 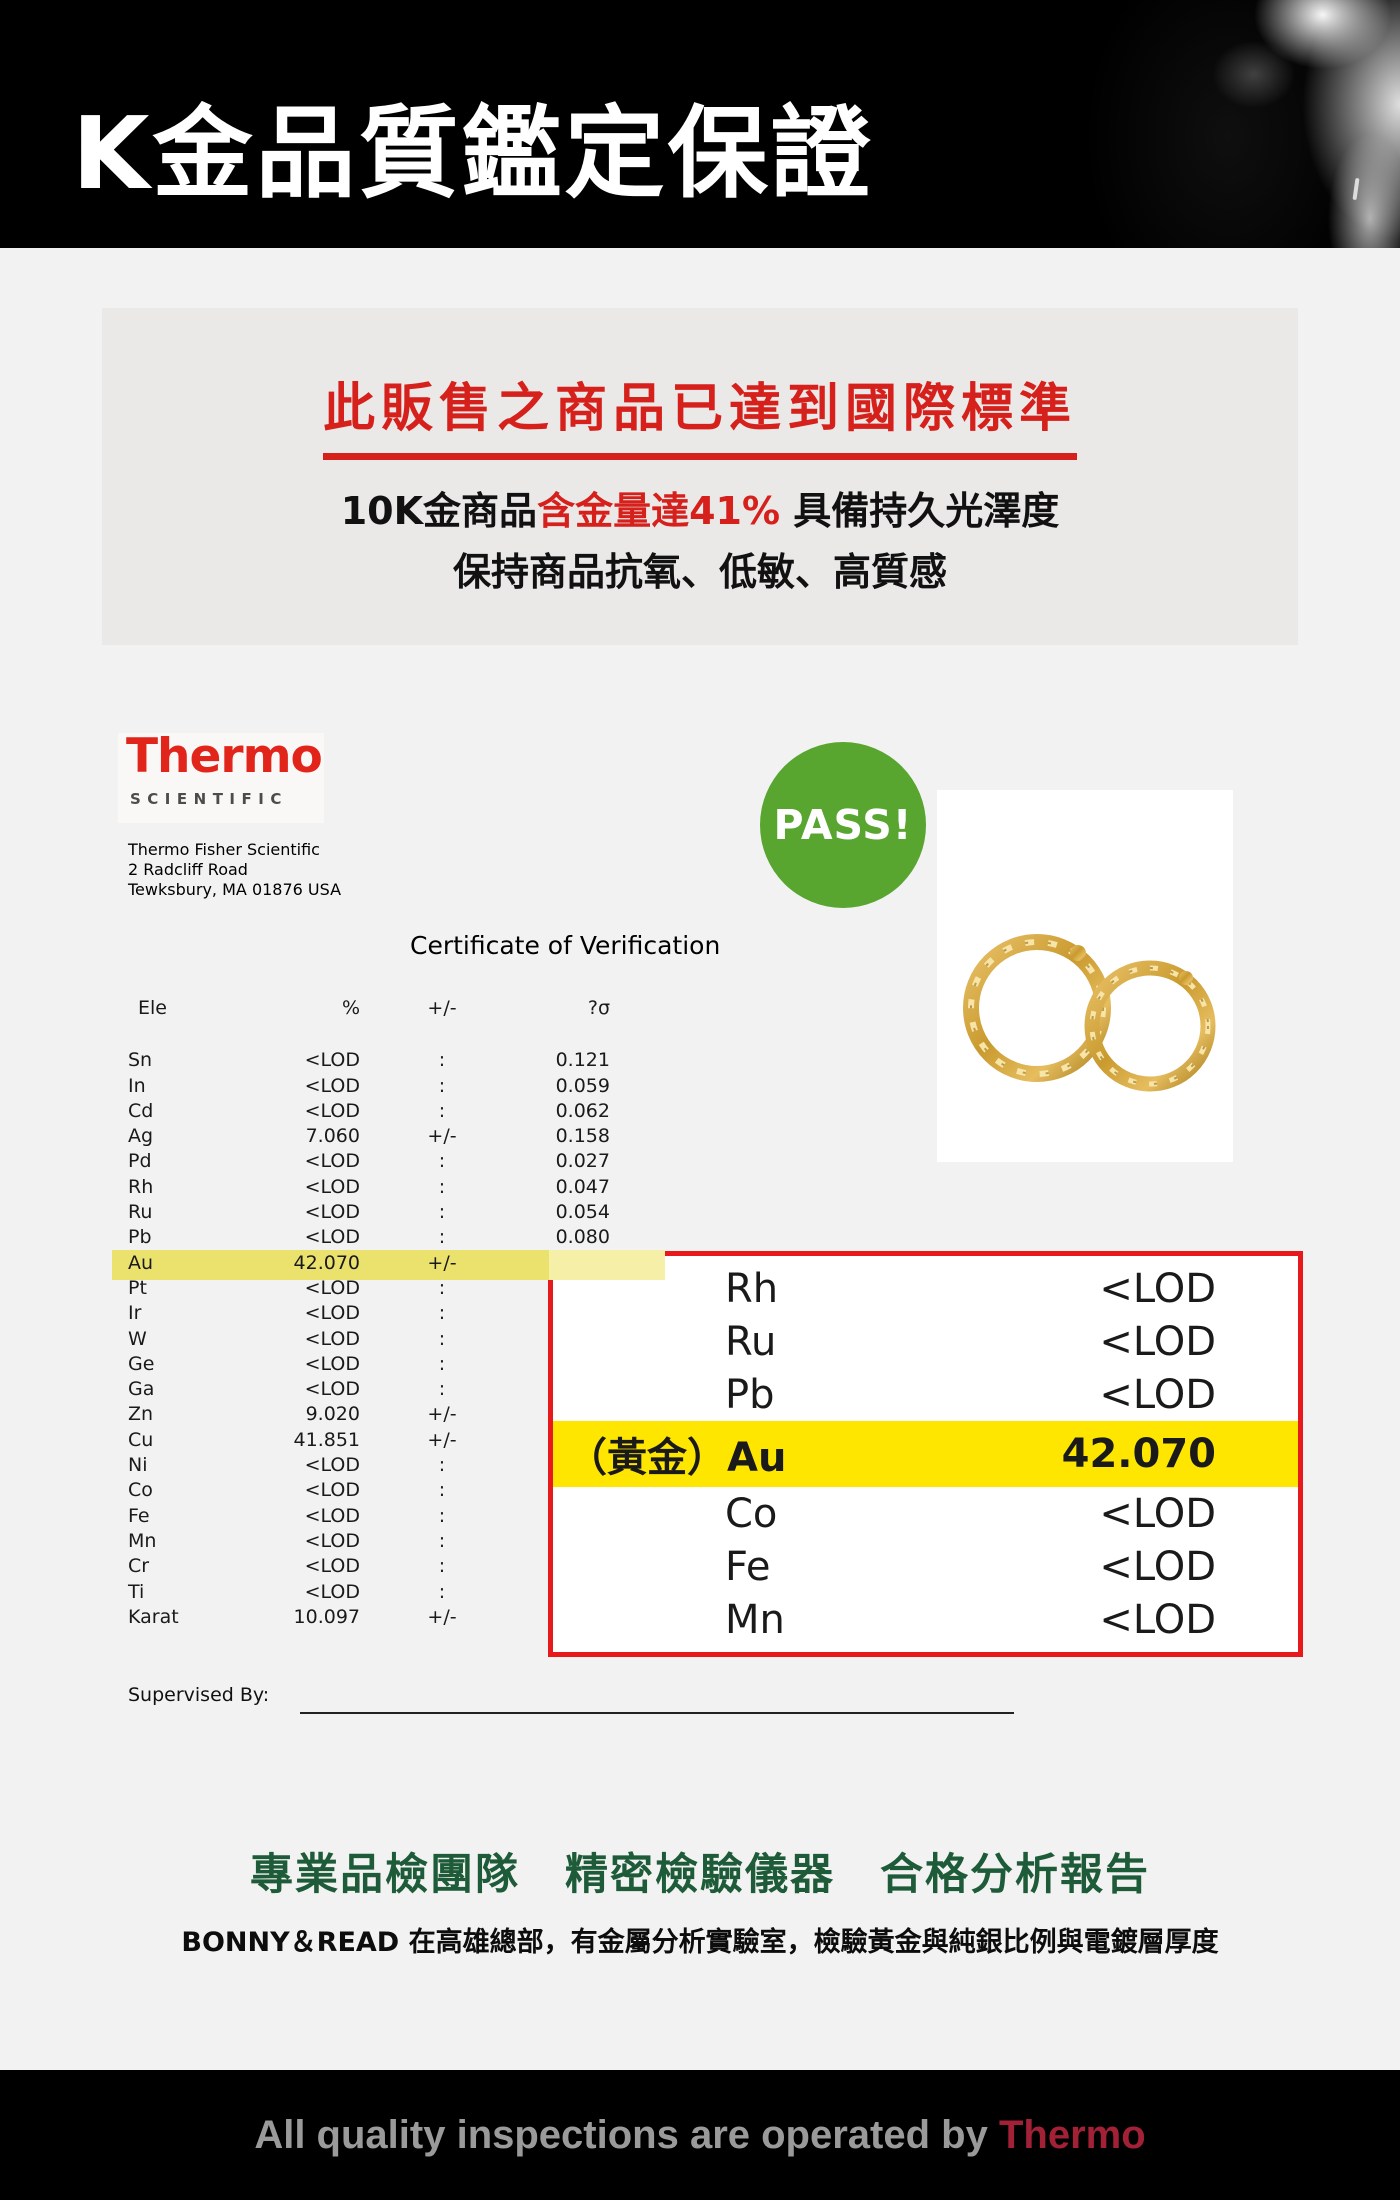 I want to click on certificate-cell: Sn, so click(x=140, y=1060).